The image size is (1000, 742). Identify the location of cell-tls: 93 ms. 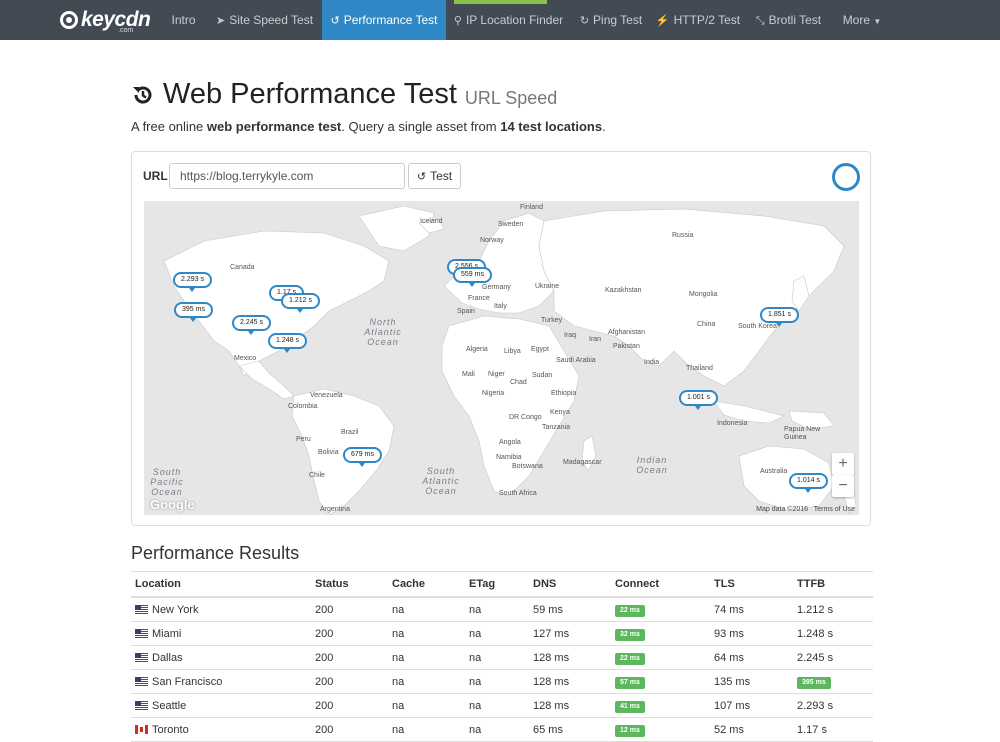
(751, 633).